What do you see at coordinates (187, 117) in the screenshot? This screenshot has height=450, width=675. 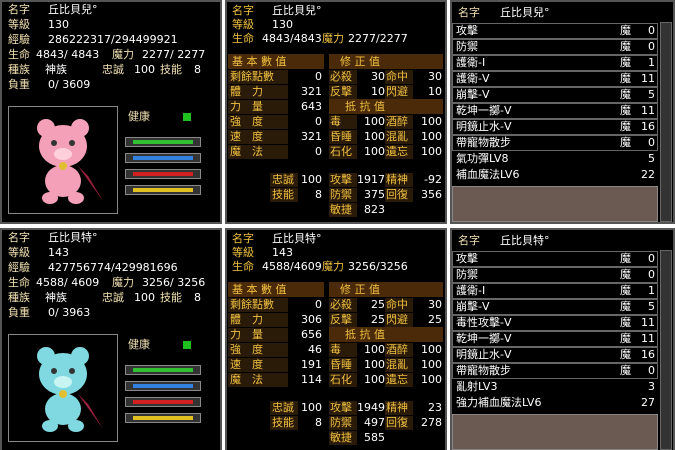 I see `health-indicator` at bounding box center [187, 117].